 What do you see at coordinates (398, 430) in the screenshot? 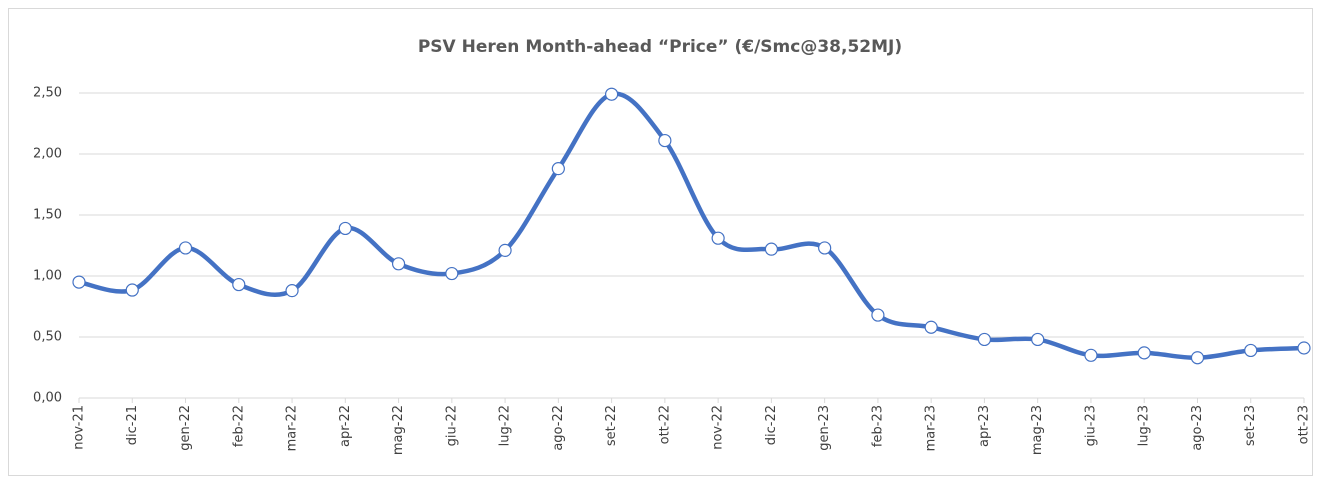
I see `x-tick-label: mag-22` at bounding box center [398, 430].